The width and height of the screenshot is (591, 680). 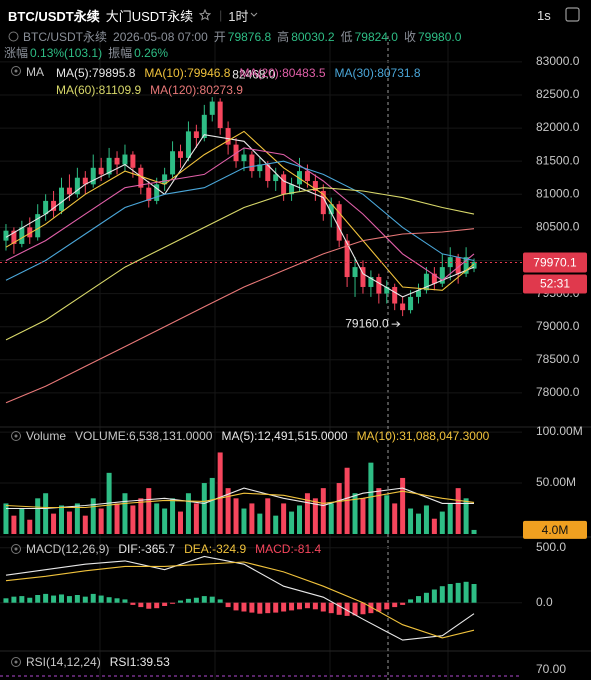 I want to click on high: 80030.2, so click(x=313, y=36).